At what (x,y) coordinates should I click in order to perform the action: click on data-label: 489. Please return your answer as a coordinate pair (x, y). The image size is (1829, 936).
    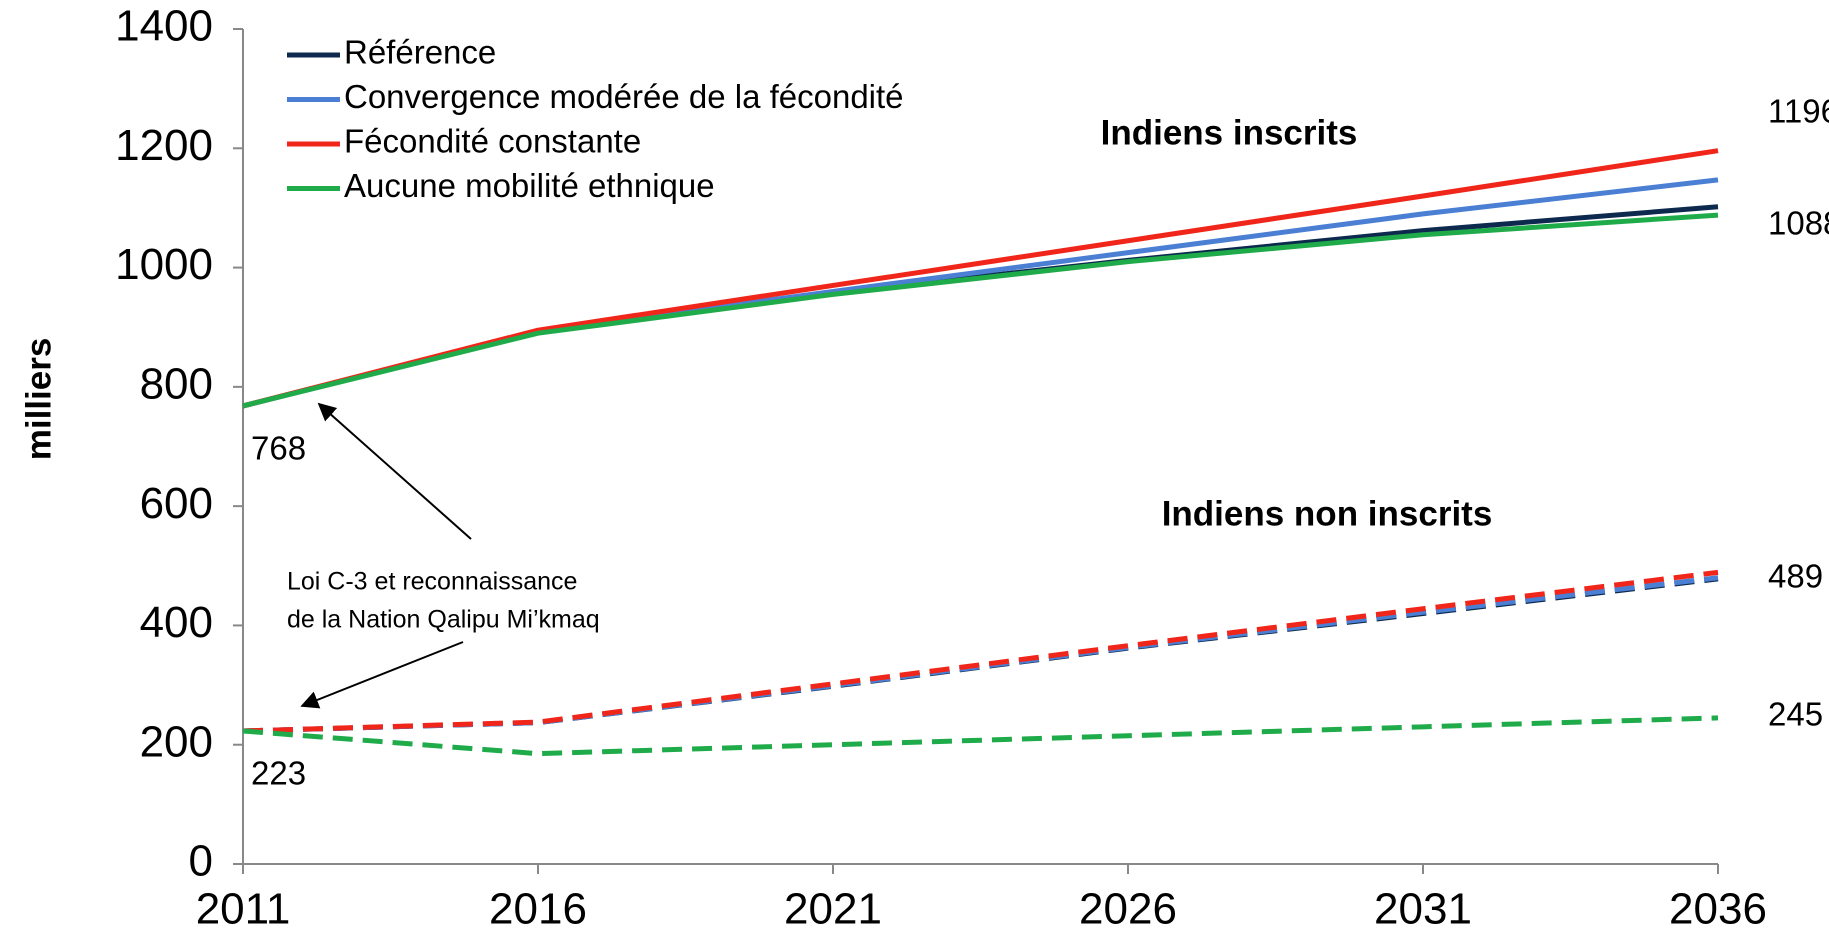
    Looking at the image, I should click on (1795, 576).